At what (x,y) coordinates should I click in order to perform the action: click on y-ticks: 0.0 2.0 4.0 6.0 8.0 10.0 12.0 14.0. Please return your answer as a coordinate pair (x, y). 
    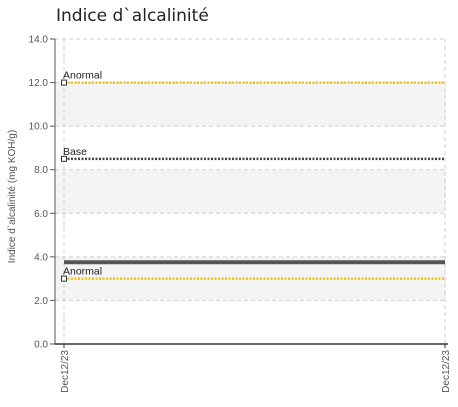
    Looking at the image, I should click on (42, 193).